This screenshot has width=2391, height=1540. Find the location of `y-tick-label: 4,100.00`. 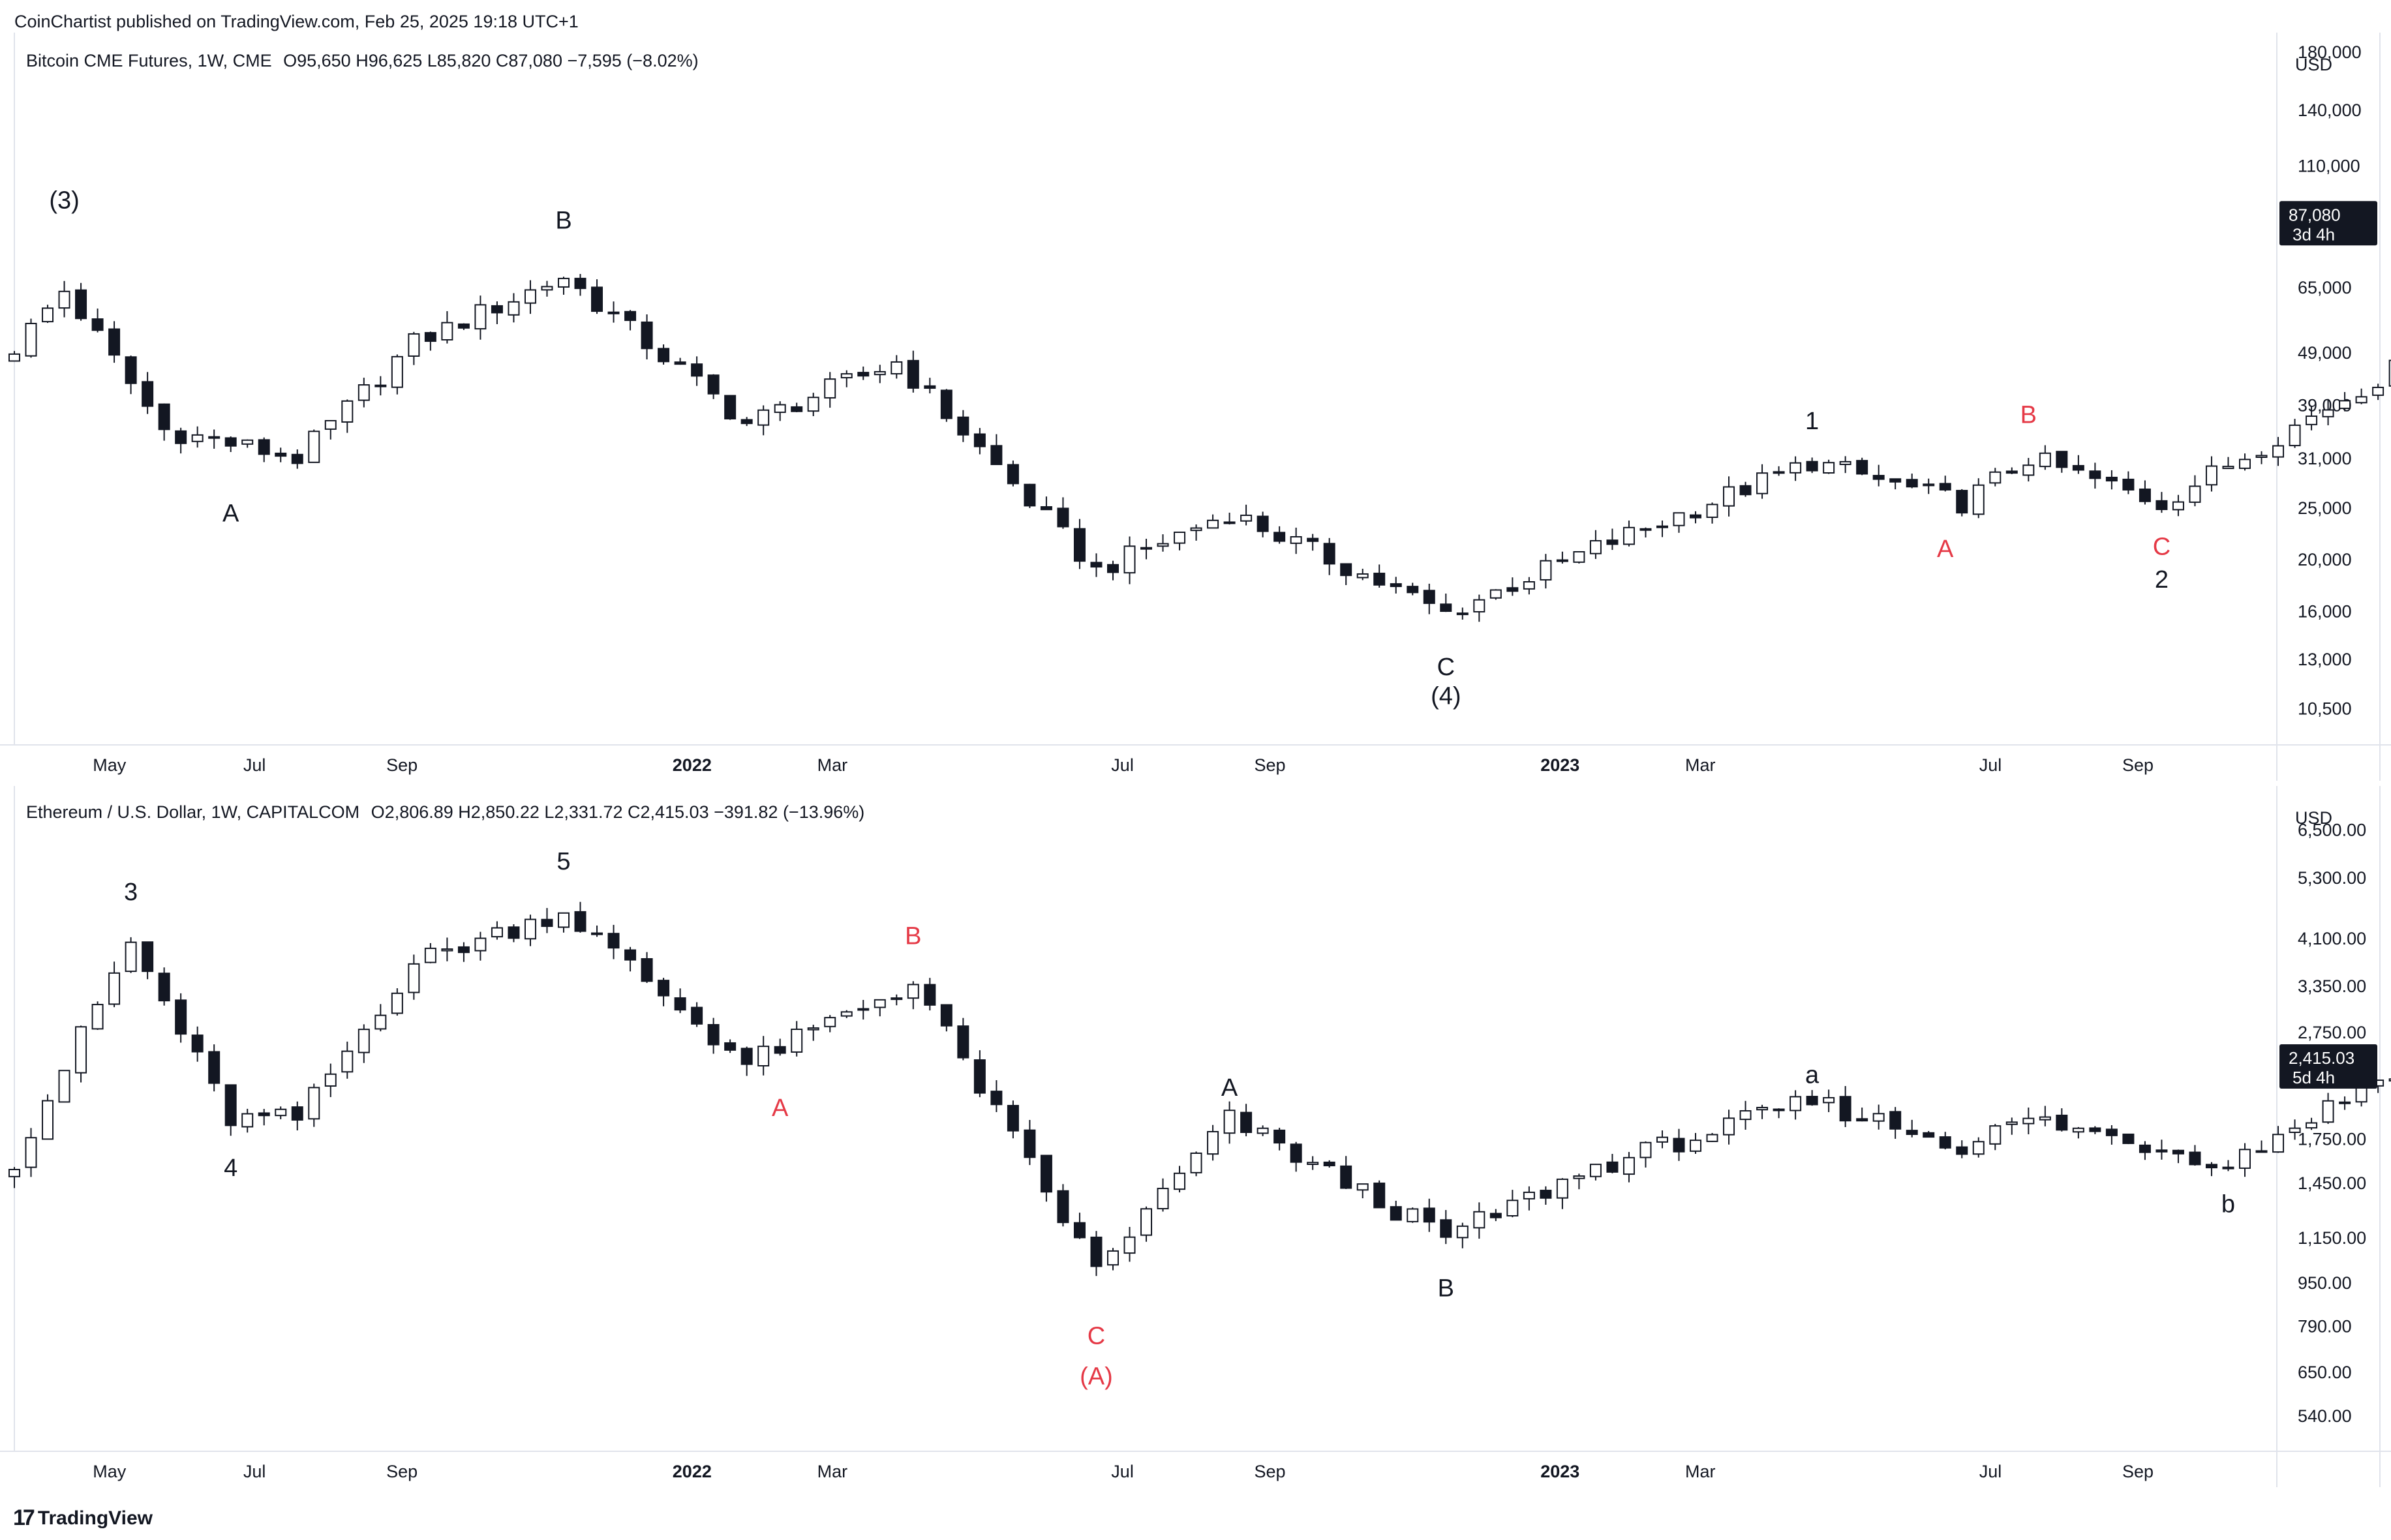

y-tick-label: 4,100.00 is located at coordinates (2332, 938).